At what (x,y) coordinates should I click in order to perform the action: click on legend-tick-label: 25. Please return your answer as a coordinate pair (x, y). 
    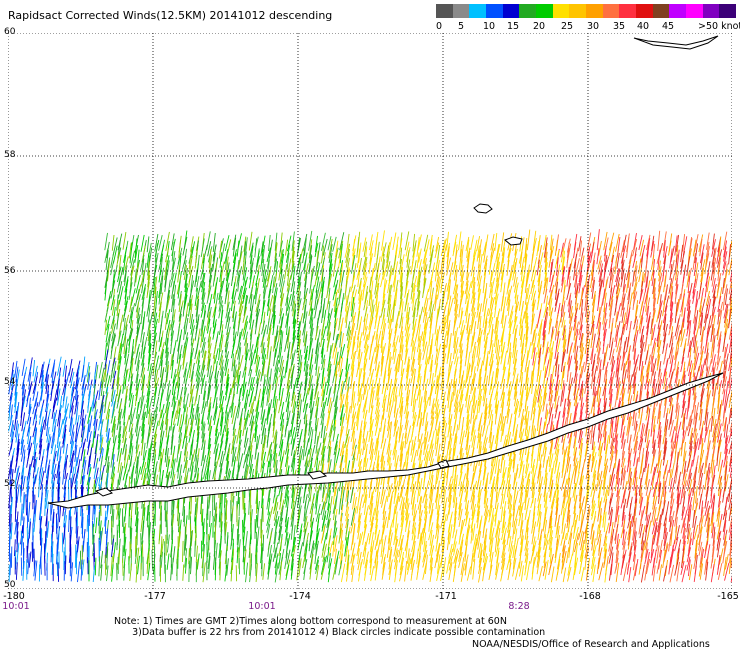
    Looking at the image, I should click on (567, 26).